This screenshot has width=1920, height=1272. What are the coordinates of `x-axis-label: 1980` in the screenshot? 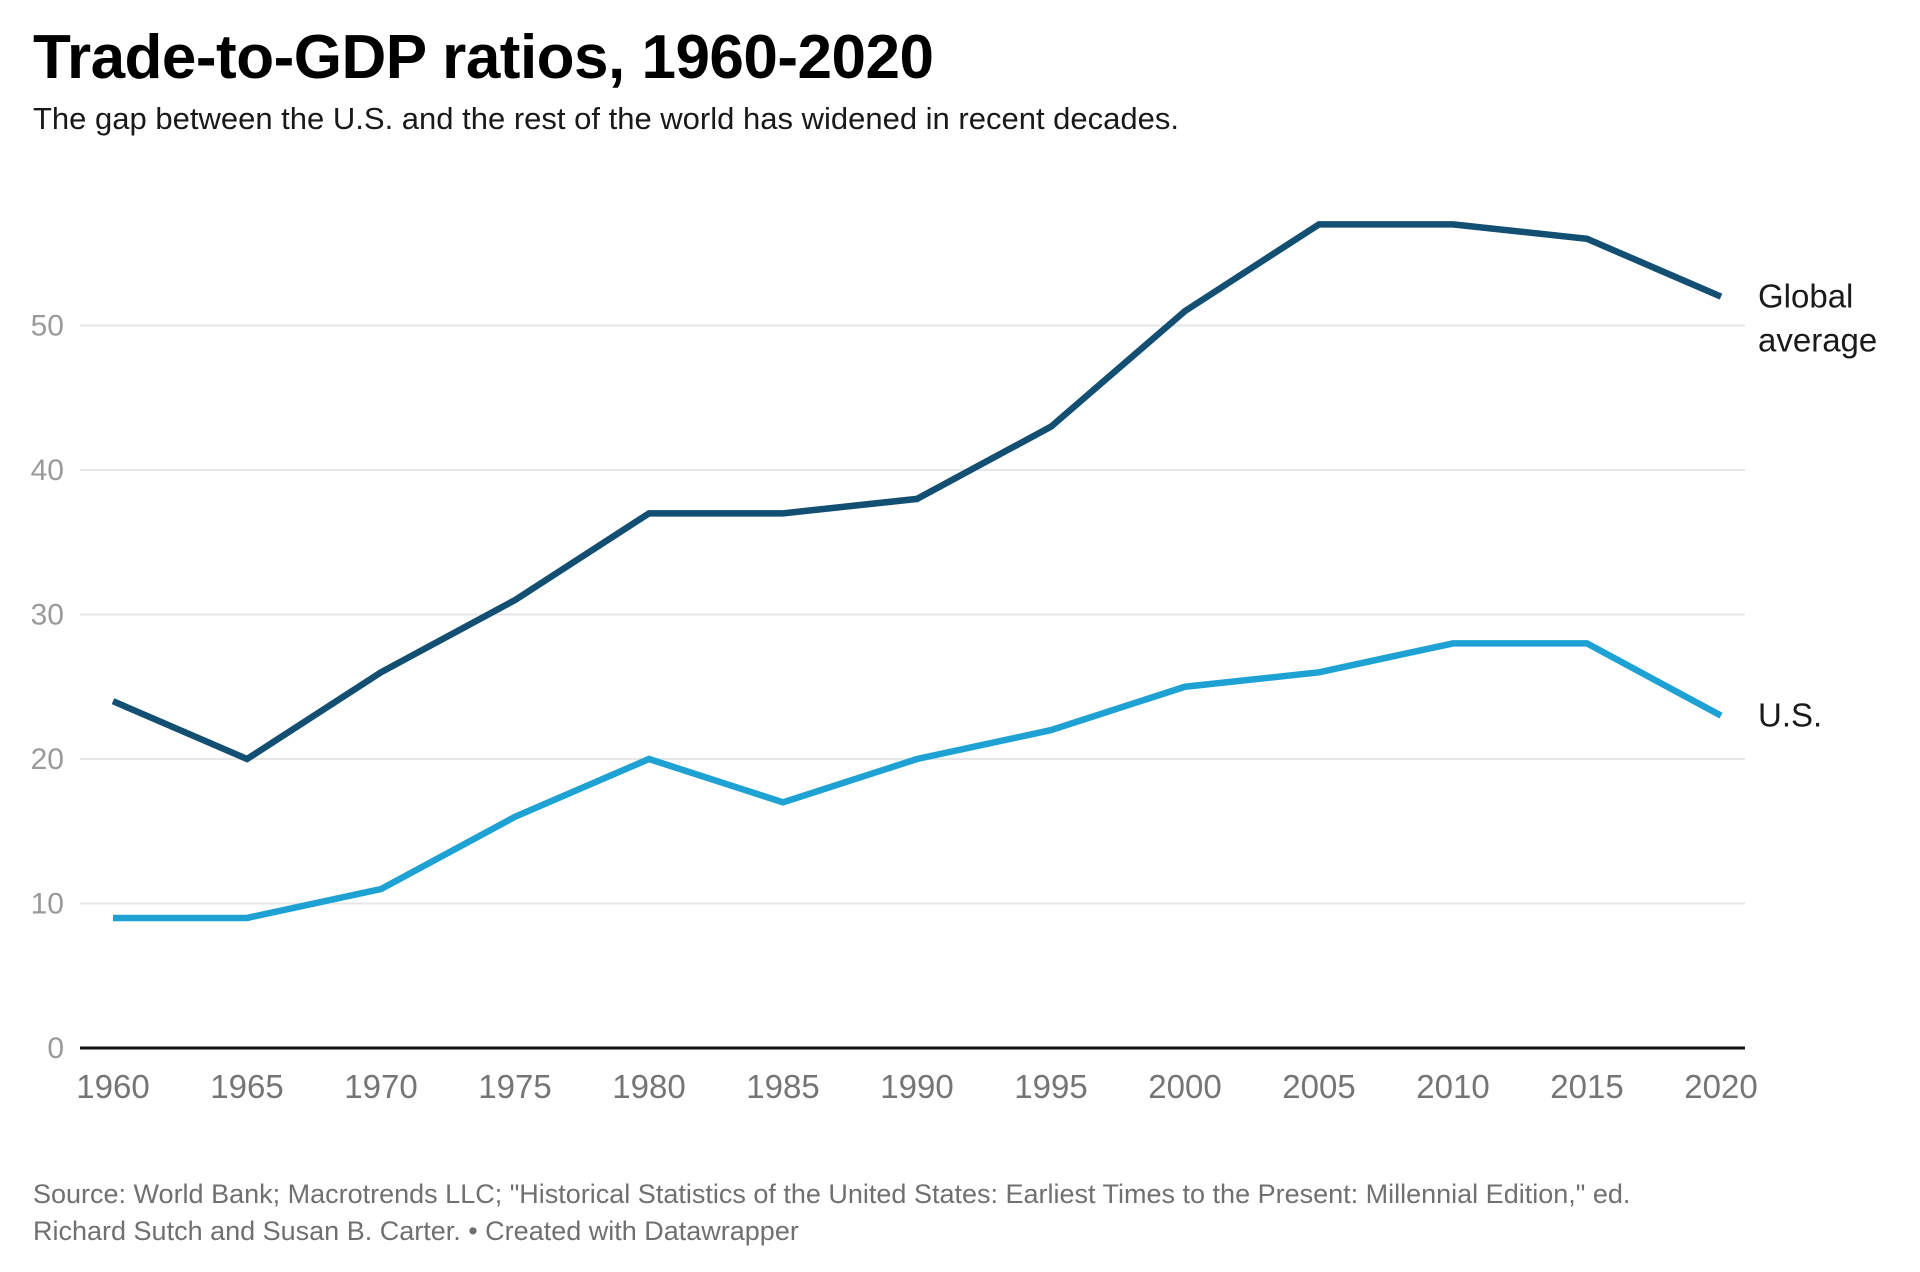 It's located at (648, 1086).